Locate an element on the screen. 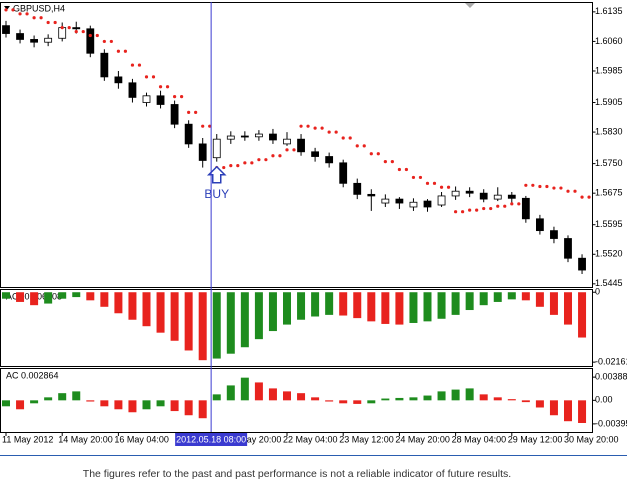  shift-marker is located at coordinates (470, 5).